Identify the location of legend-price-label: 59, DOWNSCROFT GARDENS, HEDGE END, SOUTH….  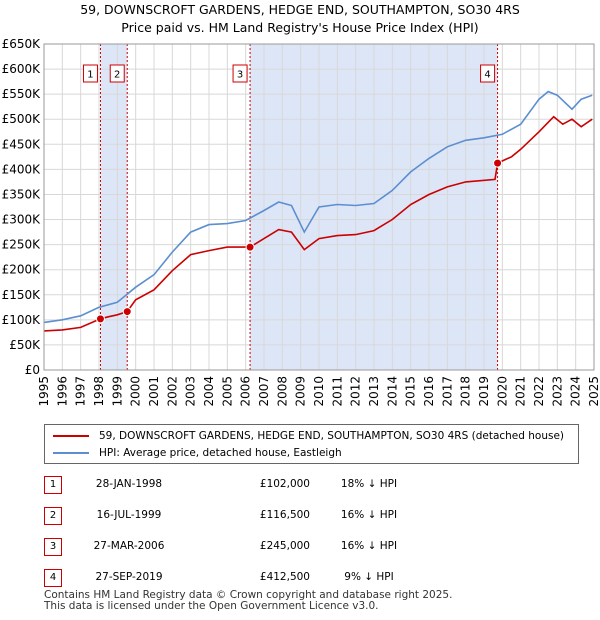
(332, 436).